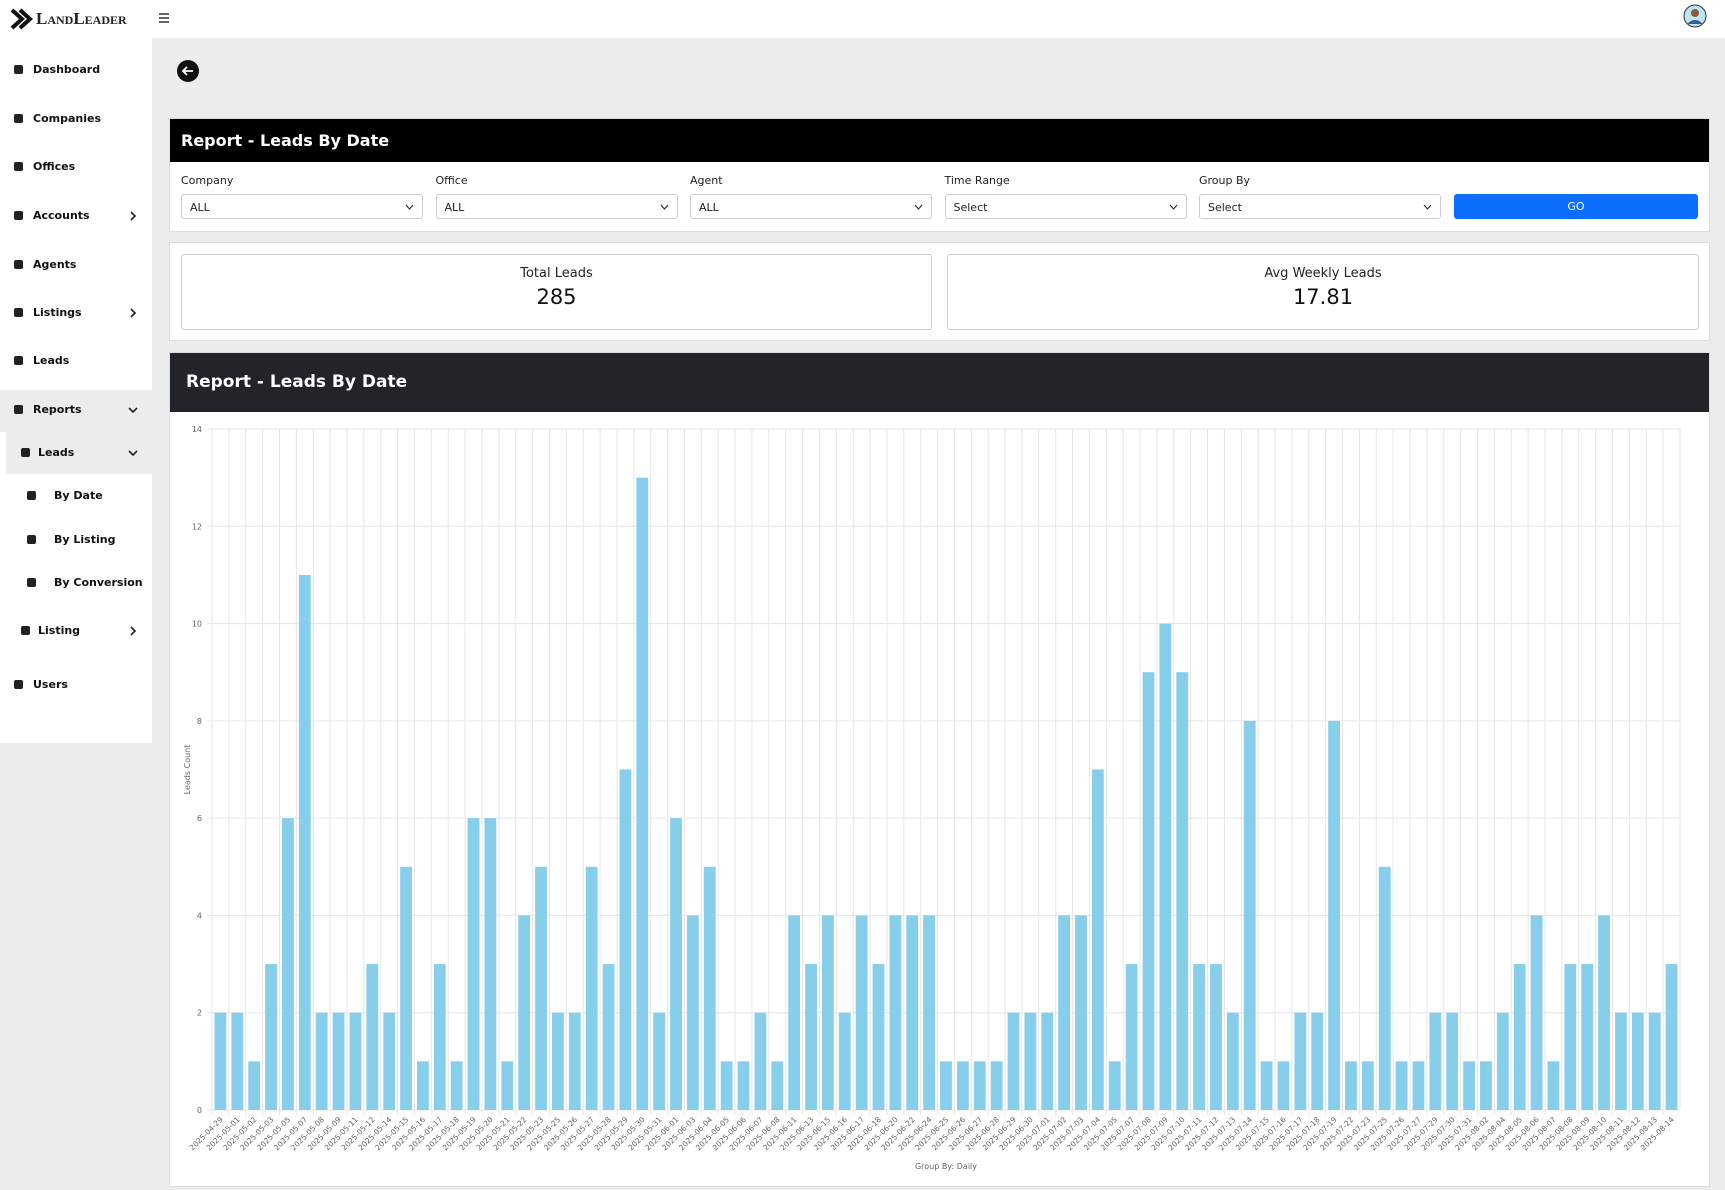  What do you see at coordinates (207, 180) in the screenshot?
I see `filter-label: Company` at bounding box center [207, 180].